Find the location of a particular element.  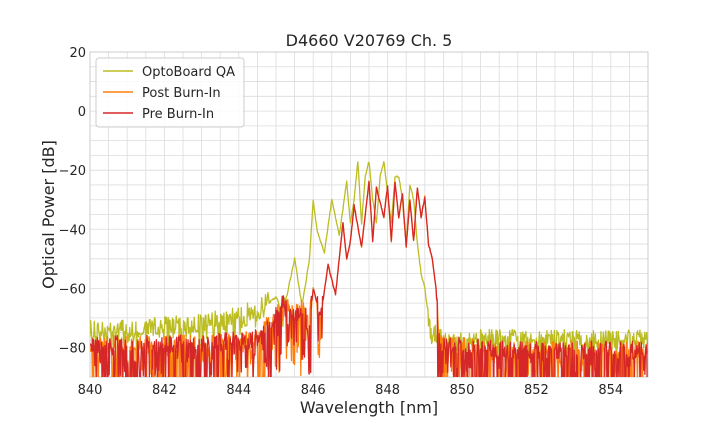

legend-label-post-burn-in: Post Burn-In is located at coordinates (181, 93).